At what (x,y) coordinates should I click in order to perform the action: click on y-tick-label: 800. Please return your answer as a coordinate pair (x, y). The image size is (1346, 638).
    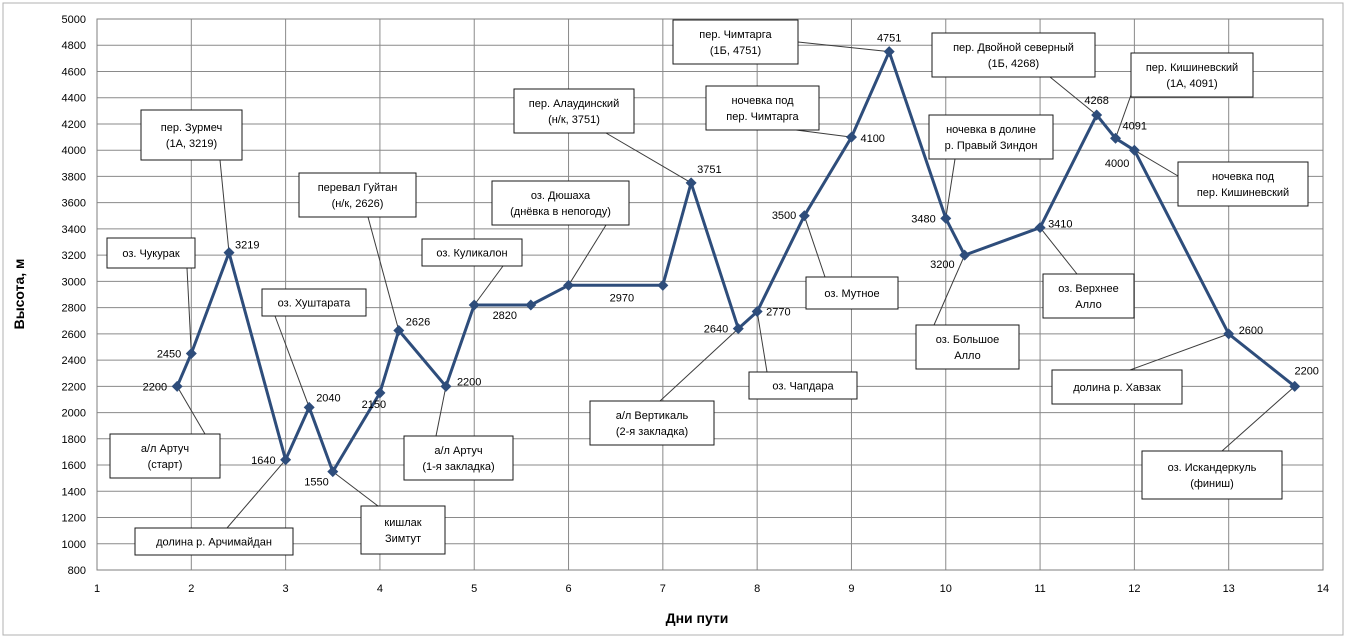
    Looking at the image, I should click on (77, 571).